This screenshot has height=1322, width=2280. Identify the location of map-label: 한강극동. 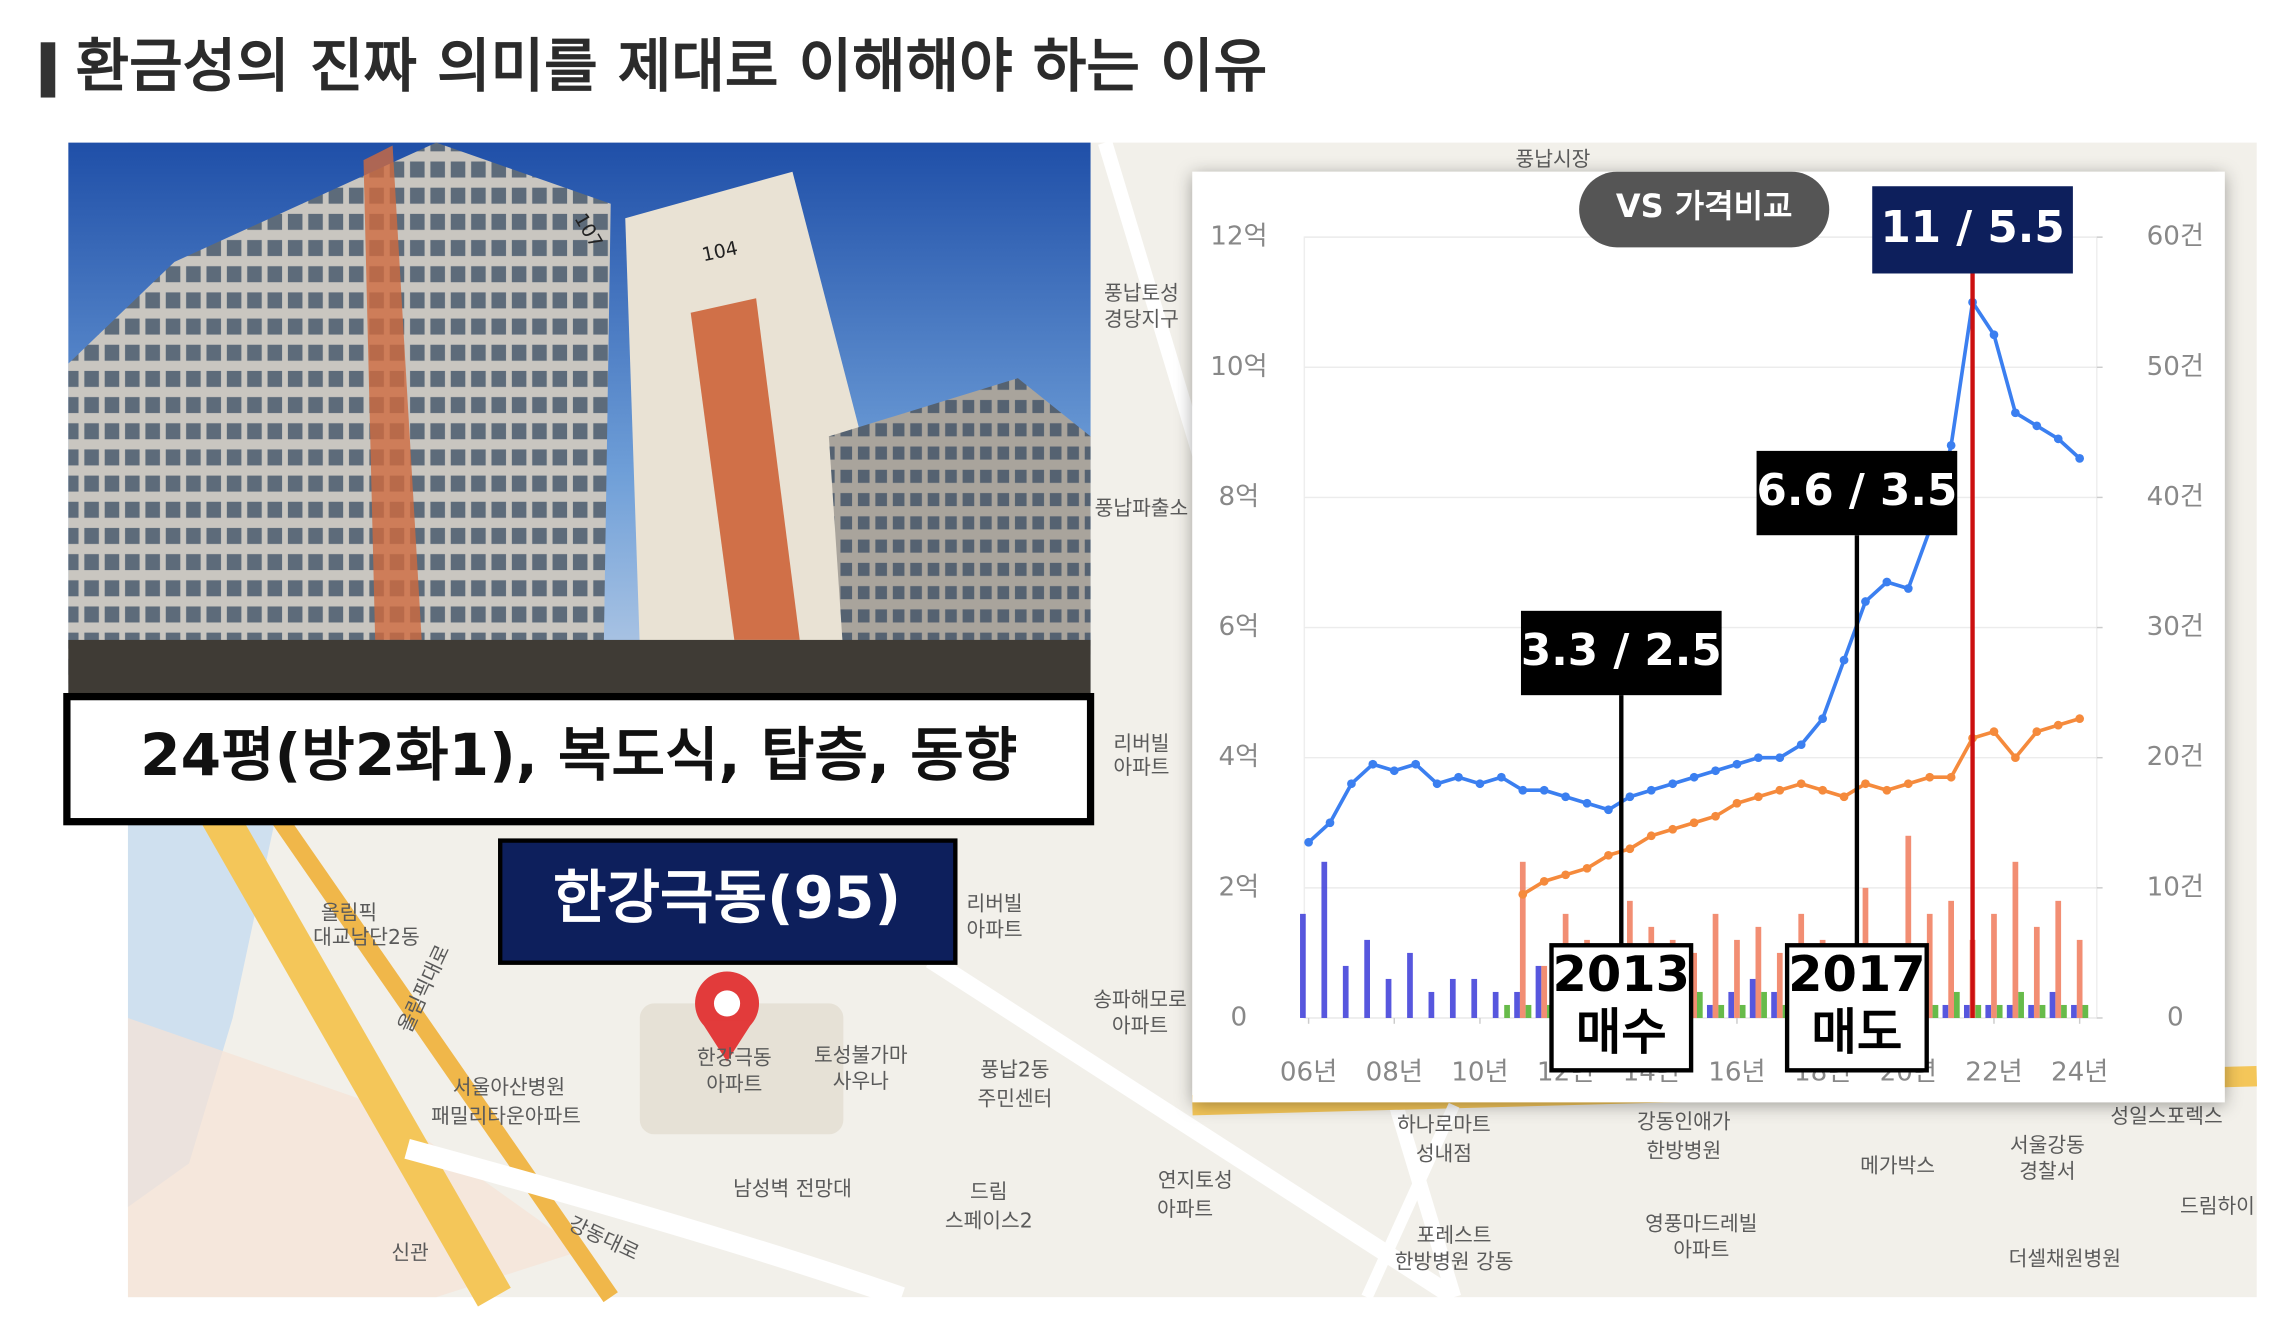
(734, 1058).